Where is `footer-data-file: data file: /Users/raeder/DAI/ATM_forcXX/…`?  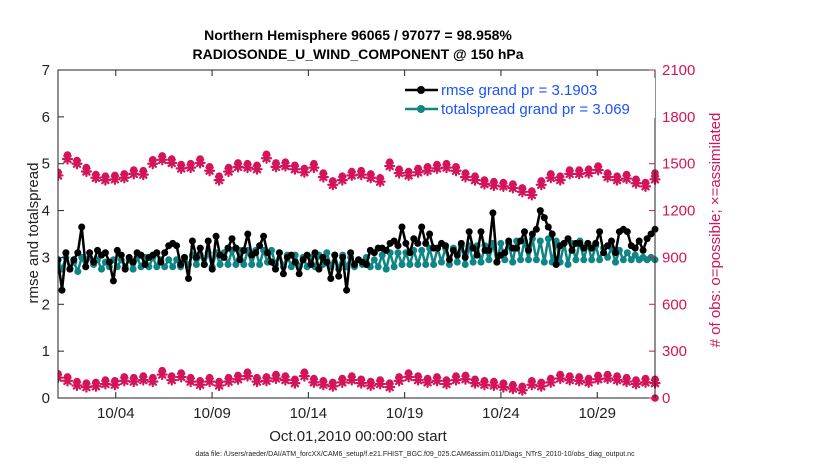
footer-data-file: data file: /Users/raeder/DAI/ATM_forcXX/… is located at coordinates (415, 454).